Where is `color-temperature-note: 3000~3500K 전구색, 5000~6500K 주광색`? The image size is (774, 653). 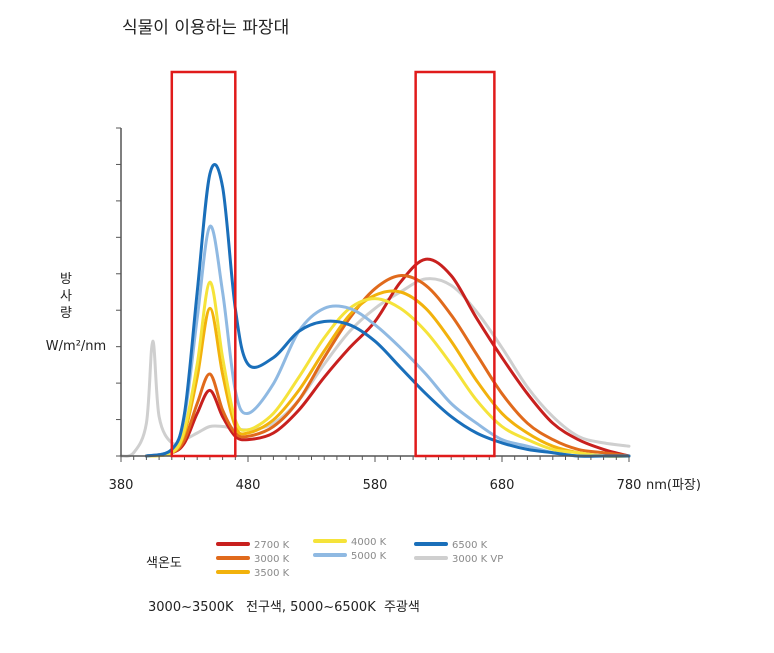
color-temperature-note: 3000~3500K 전구색, 5000~6500K 주광색 is located at coordinates (284, 607).